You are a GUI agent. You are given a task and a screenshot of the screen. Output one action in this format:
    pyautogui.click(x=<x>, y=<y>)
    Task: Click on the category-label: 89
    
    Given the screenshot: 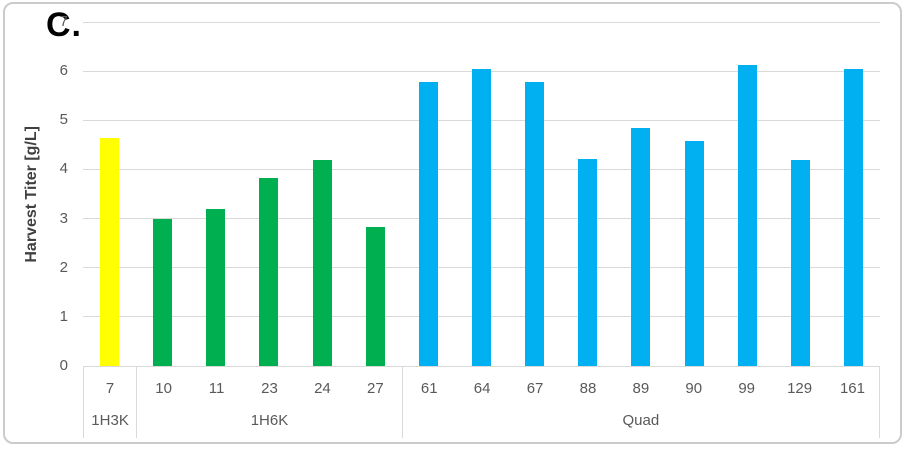 What is the action you would take?
    pyautogui.click(x=641, y=388)
    